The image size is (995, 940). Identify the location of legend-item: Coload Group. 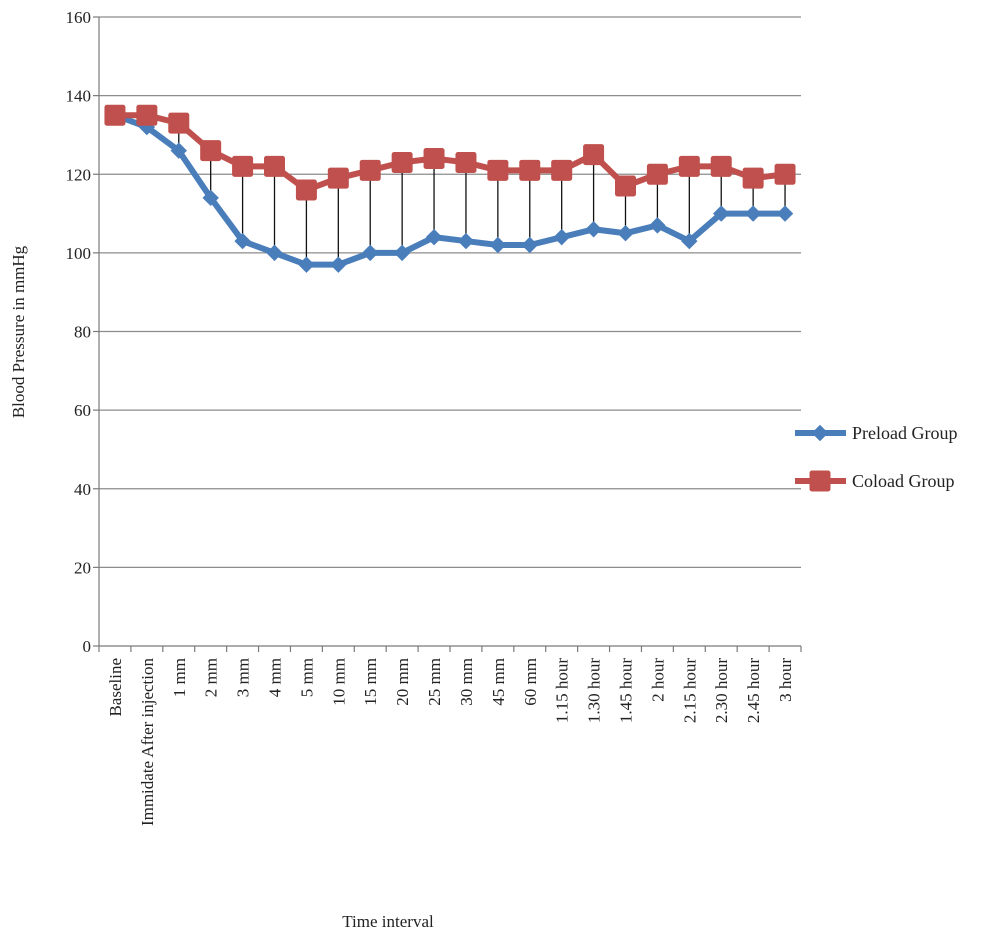
(875, 481).